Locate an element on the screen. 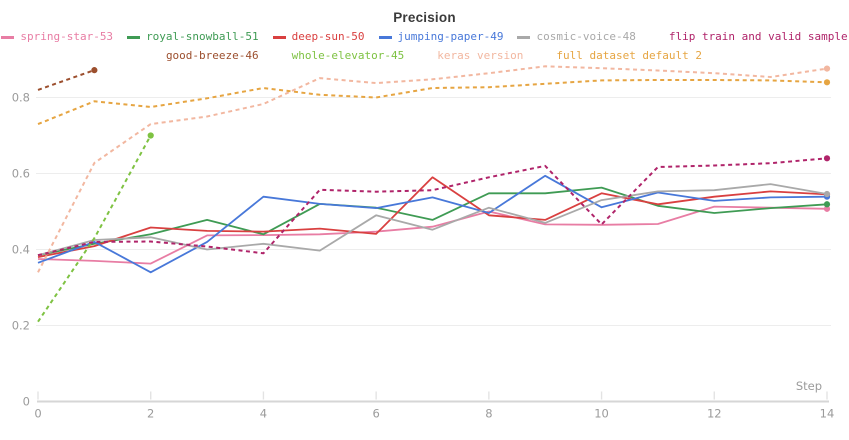 This screenshot has height=440, width=849. y-tick-label: 0 is located at coordinates (26, 402).